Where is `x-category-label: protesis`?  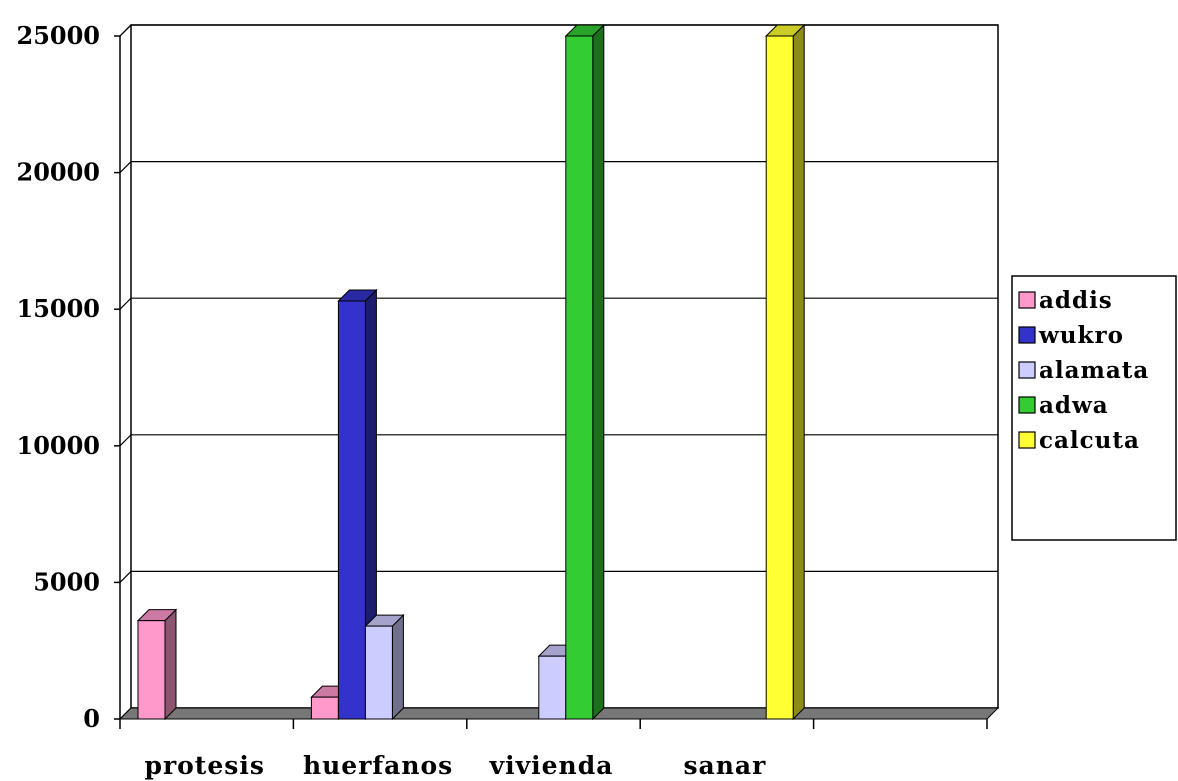
x-category-label: protesis is located at coordinates (204, 765).